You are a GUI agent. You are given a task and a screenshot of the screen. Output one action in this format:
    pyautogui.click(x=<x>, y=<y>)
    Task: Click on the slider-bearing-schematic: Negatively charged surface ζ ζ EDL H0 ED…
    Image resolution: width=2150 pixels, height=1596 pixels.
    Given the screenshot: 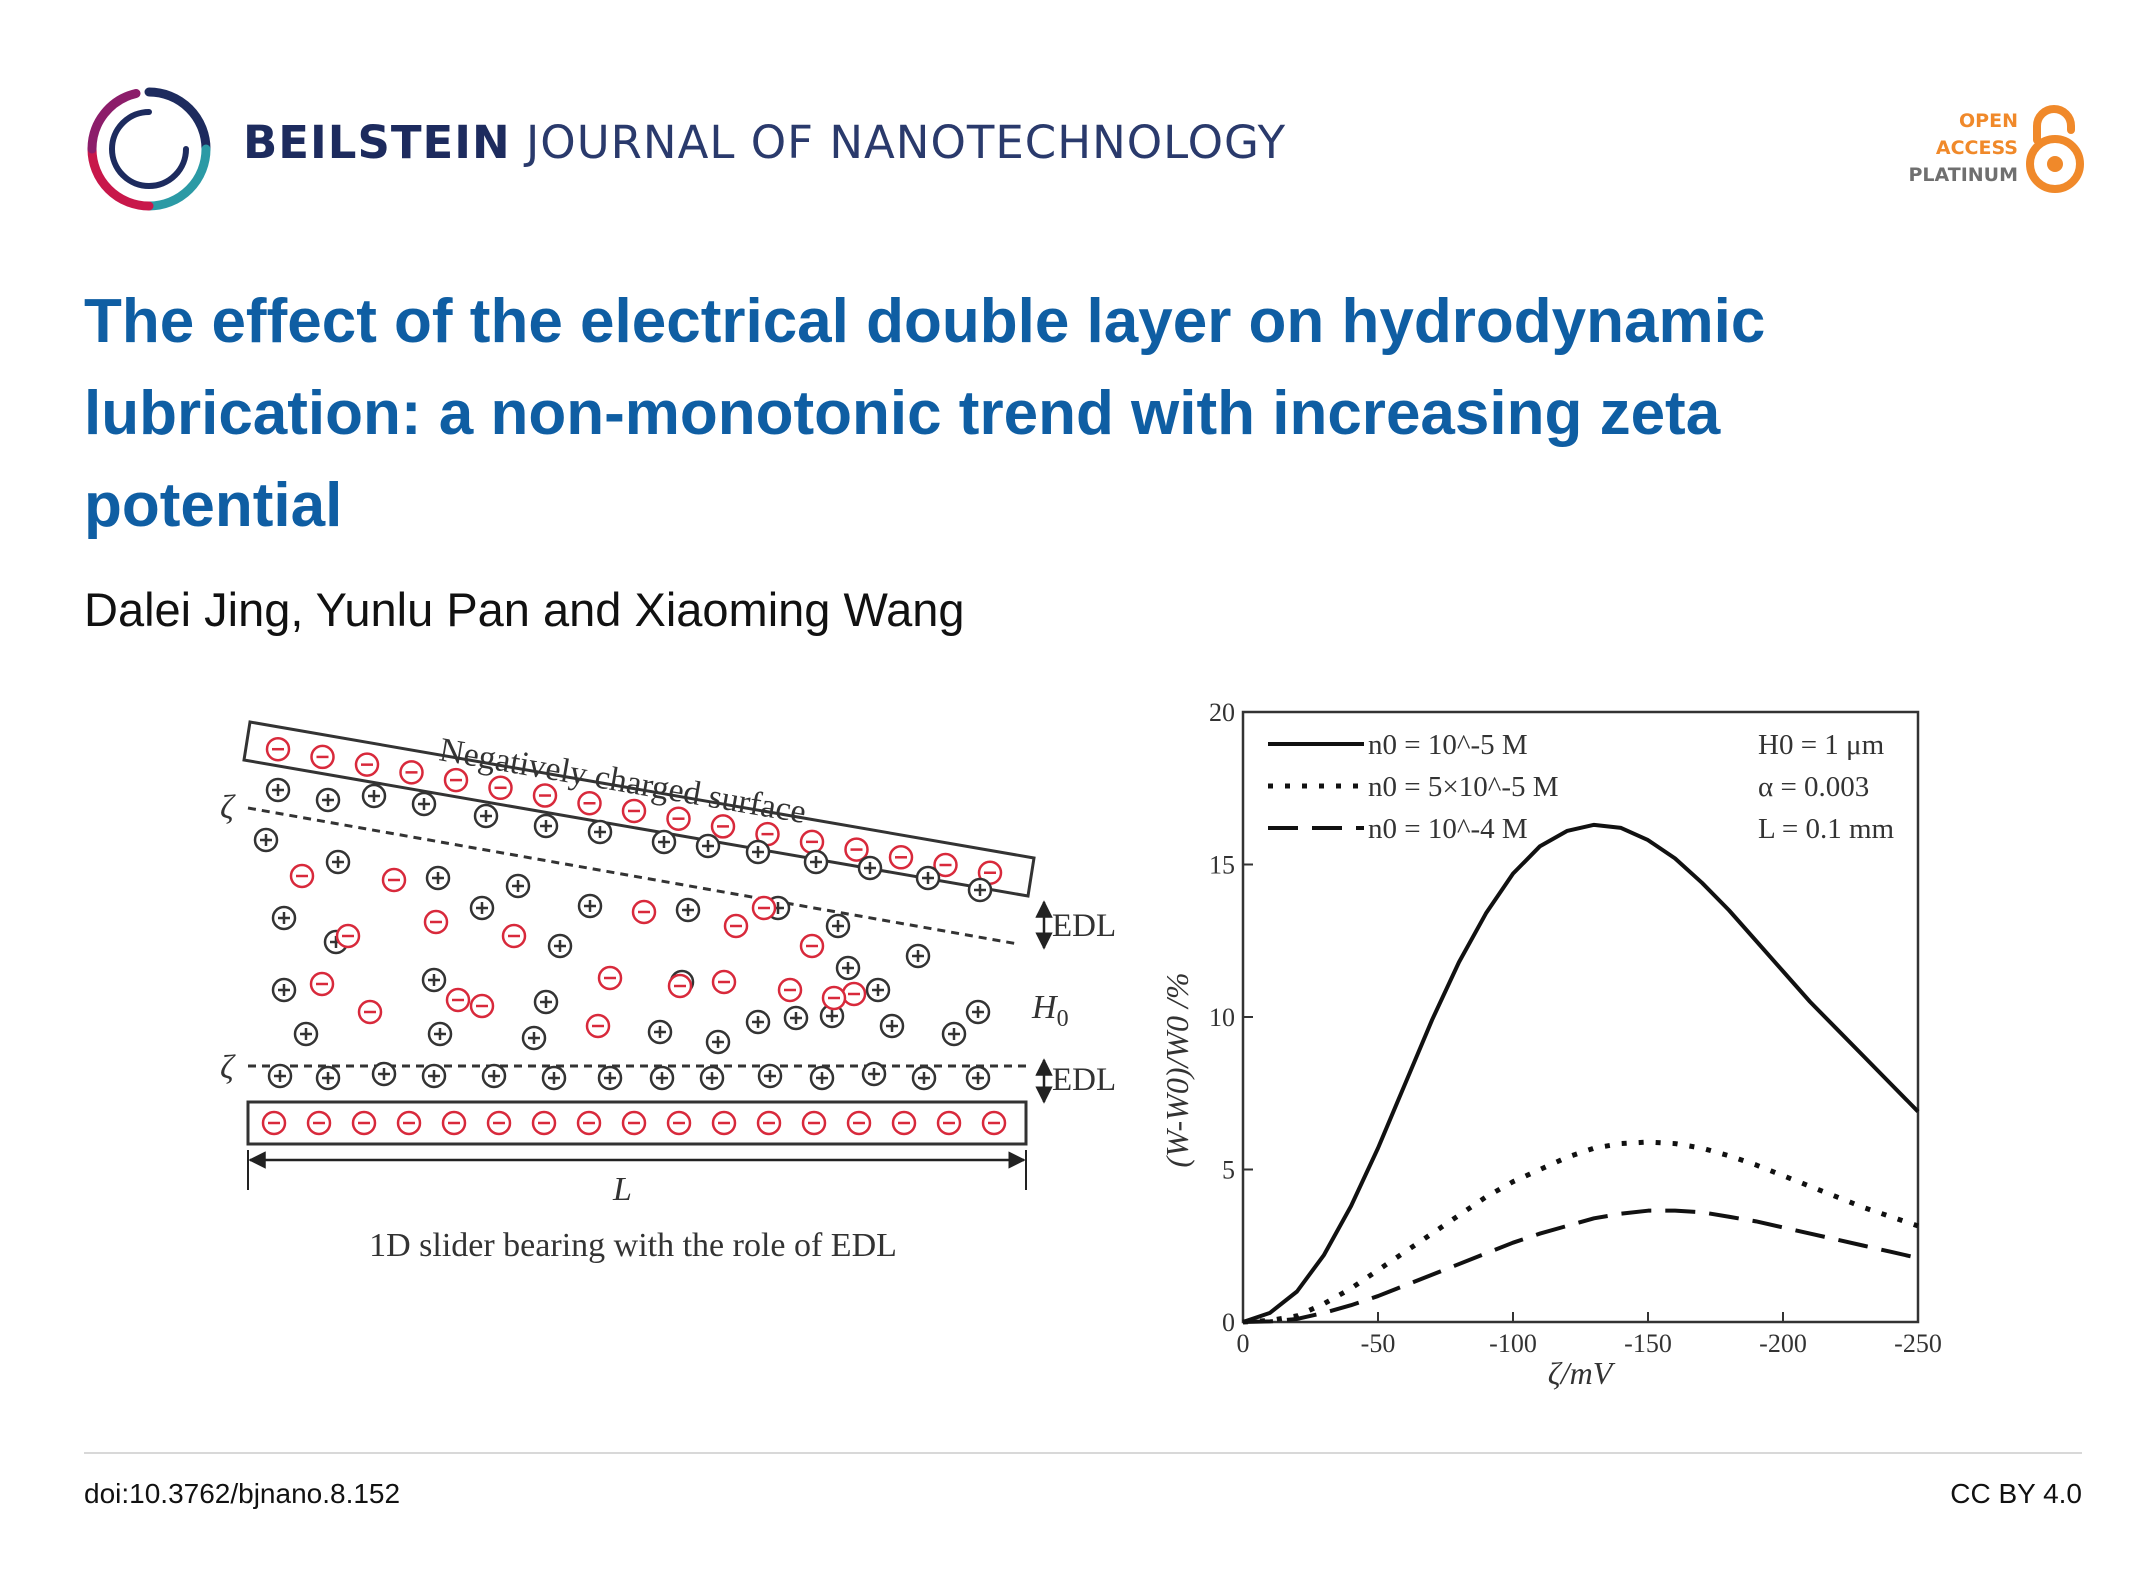 What is the action you would take?
    pyautogui.click(x=668, y=992)
    